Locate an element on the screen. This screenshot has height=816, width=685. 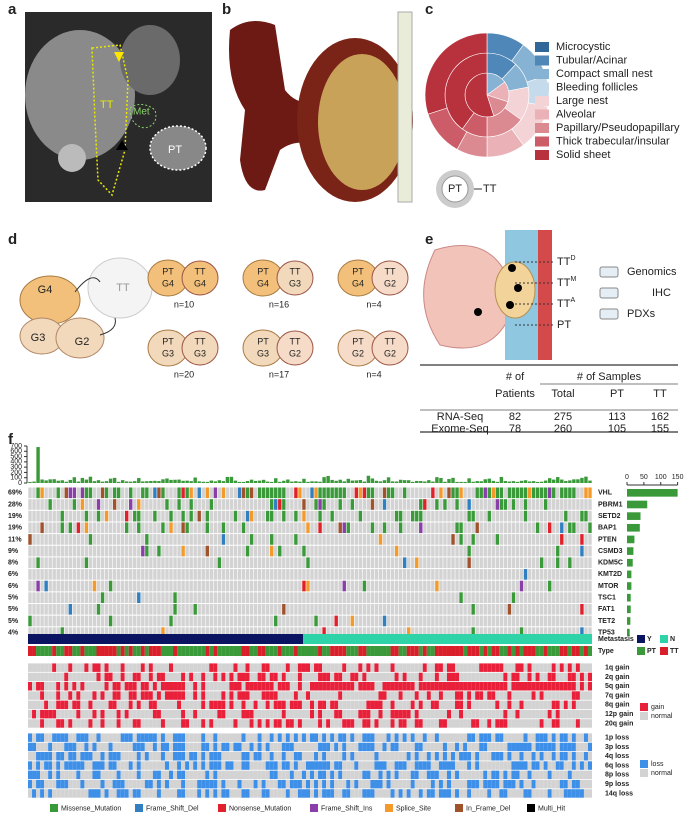
label: n=20 is located at coordinates (184, 374).